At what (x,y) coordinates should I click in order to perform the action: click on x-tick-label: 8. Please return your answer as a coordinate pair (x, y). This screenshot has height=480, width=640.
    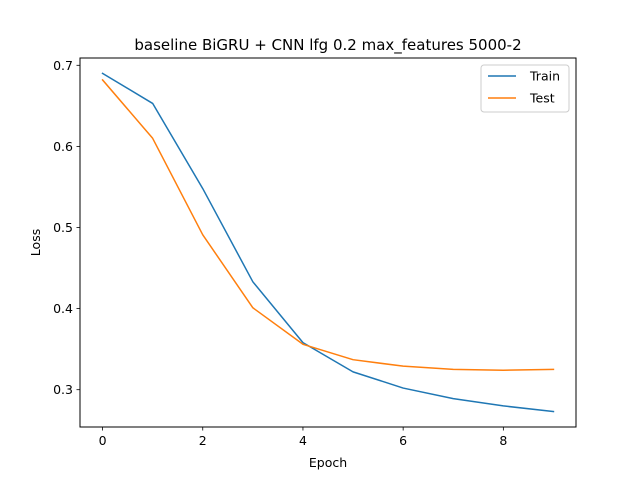
    Looking at the image, I should click on (503, 440).